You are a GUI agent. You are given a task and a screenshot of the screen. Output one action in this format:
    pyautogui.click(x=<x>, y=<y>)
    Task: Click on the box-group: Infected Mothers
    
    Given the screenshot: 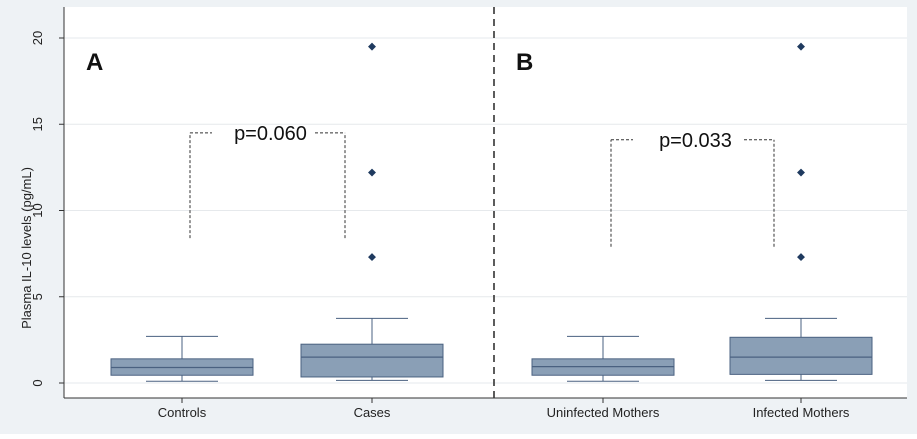 What is the action you would take?
    pyautogui.click(x=801, y=231)
    